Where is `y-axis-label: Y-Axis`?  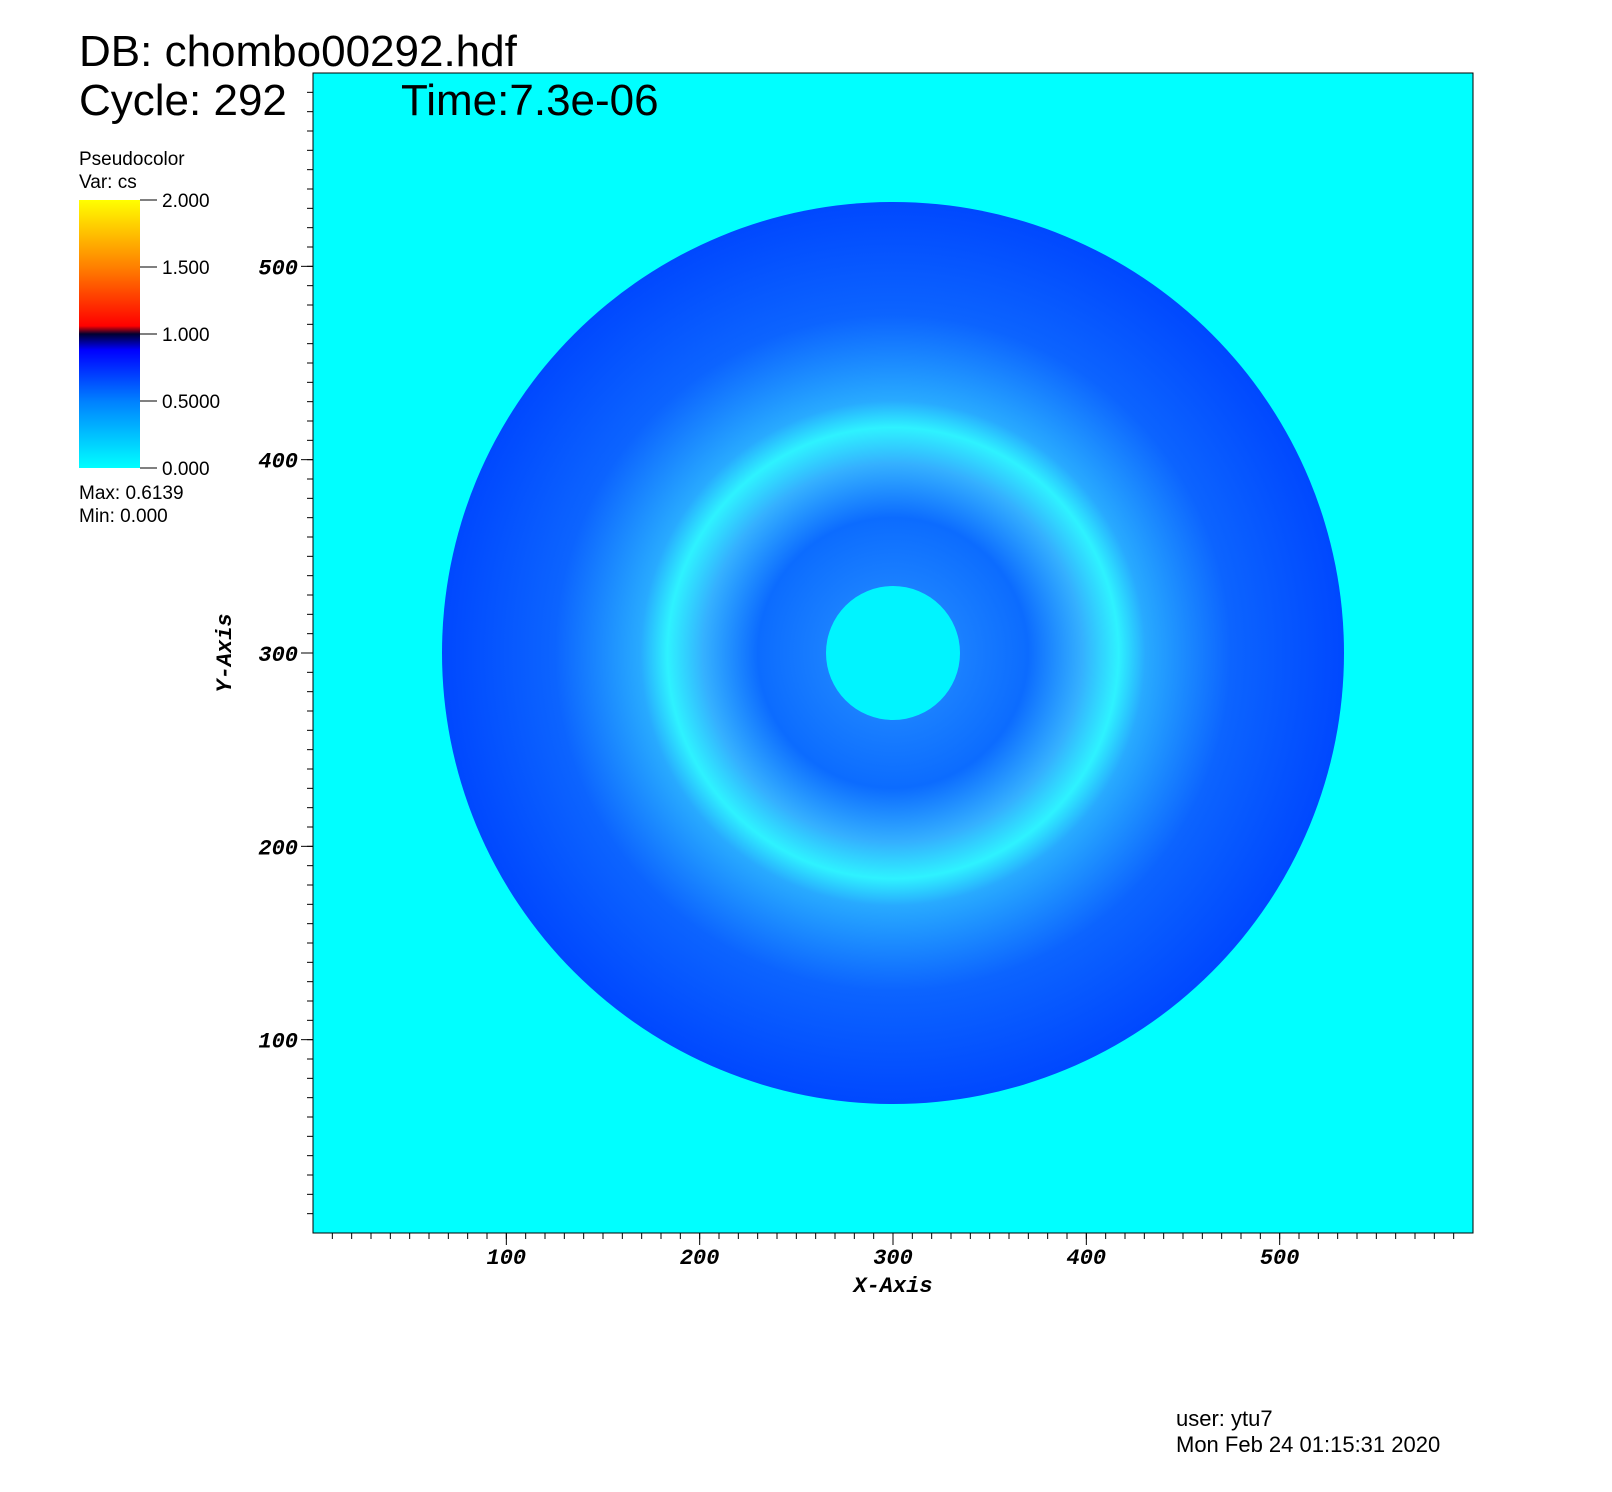 y-axis-label: Y-Axis is located at coordinates (225, 652).